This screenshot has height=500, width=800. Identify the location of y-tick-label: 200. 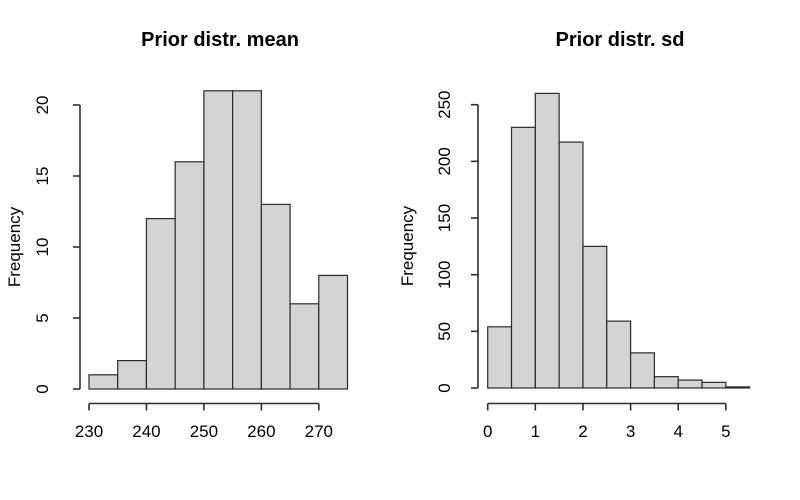
(444, 161).